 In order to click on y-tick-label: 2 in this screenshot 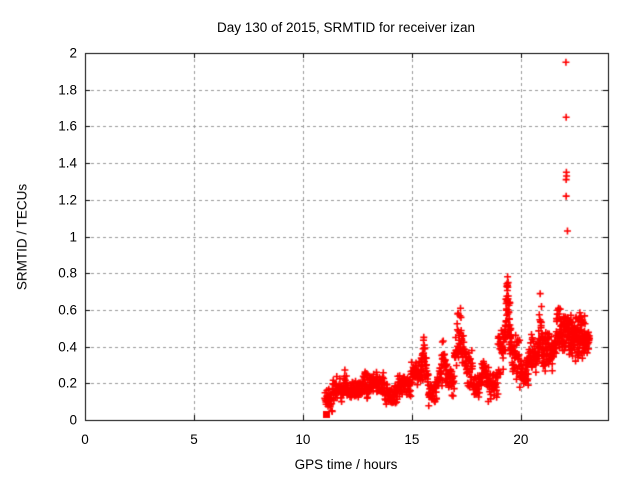, I will do `click(73, 53)`.